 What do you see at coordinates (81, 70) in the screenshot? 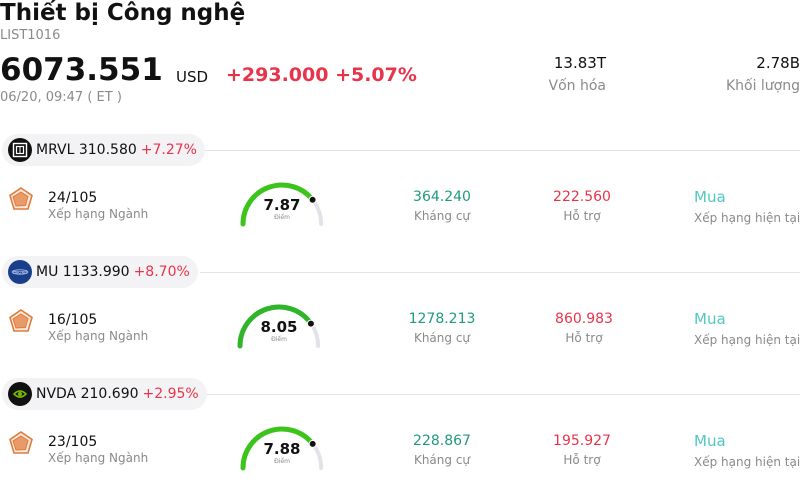
I see `index-price: 6073.551` at bounding box center [81, 70].